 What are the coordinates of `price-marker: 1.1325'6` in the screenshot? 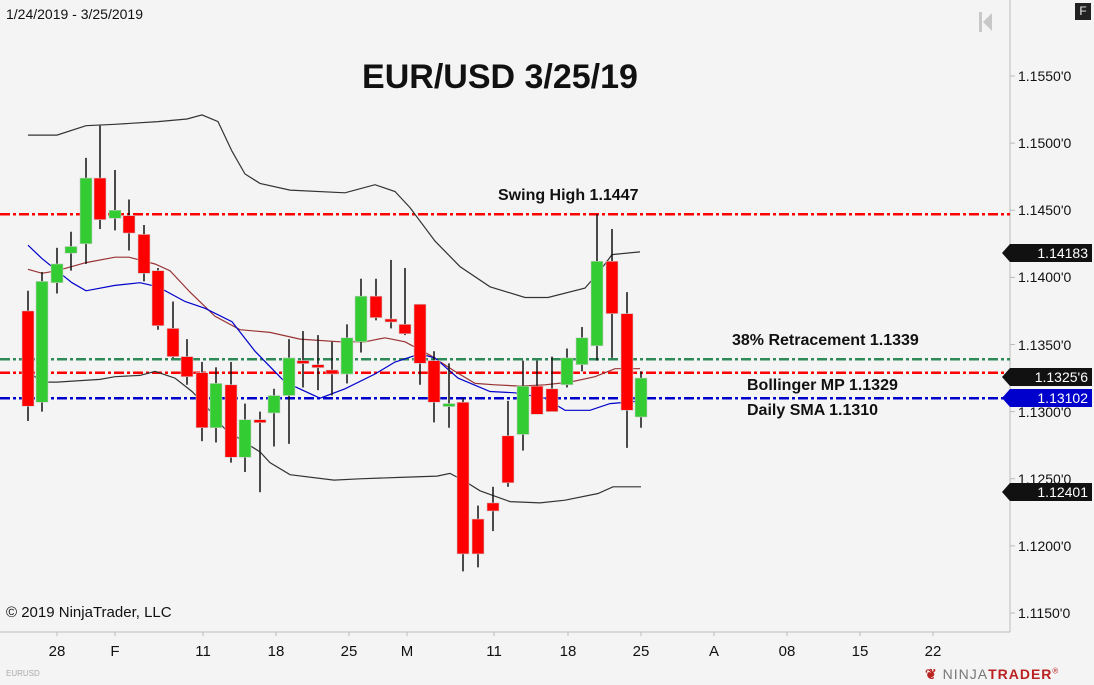 It's located at (1047, 377).